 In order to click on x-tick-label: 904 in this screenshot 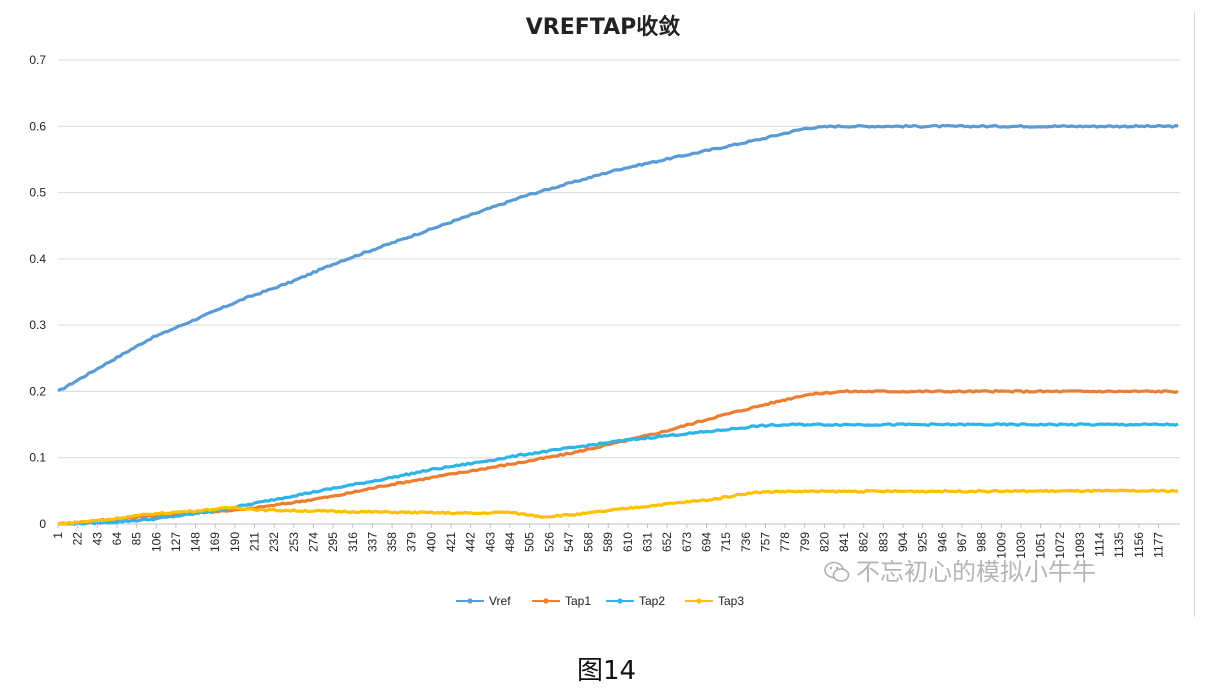, I will do `click(903, 542)`.